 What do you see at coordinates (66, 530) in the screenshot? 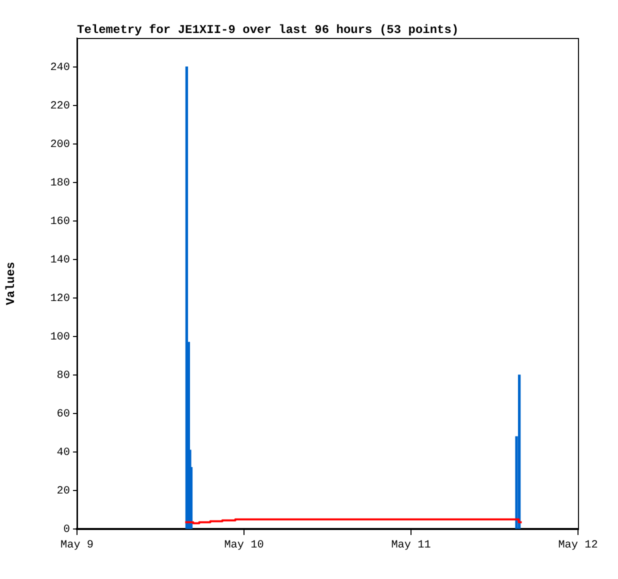
I see `y-tick-label: 0` at bounding box center [66, 530].